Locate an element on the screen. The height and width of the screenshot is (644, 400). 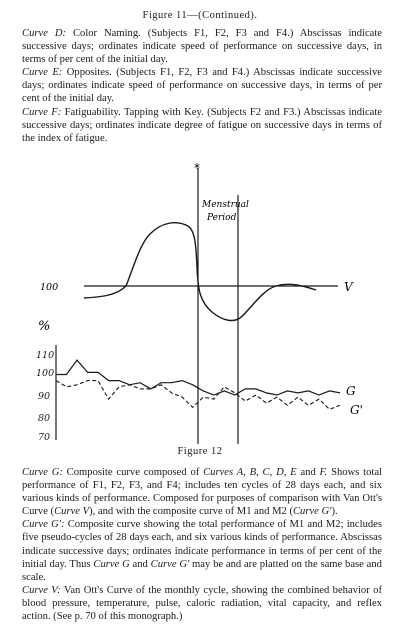
g-series-label: G is located at coordinates (351, 391).